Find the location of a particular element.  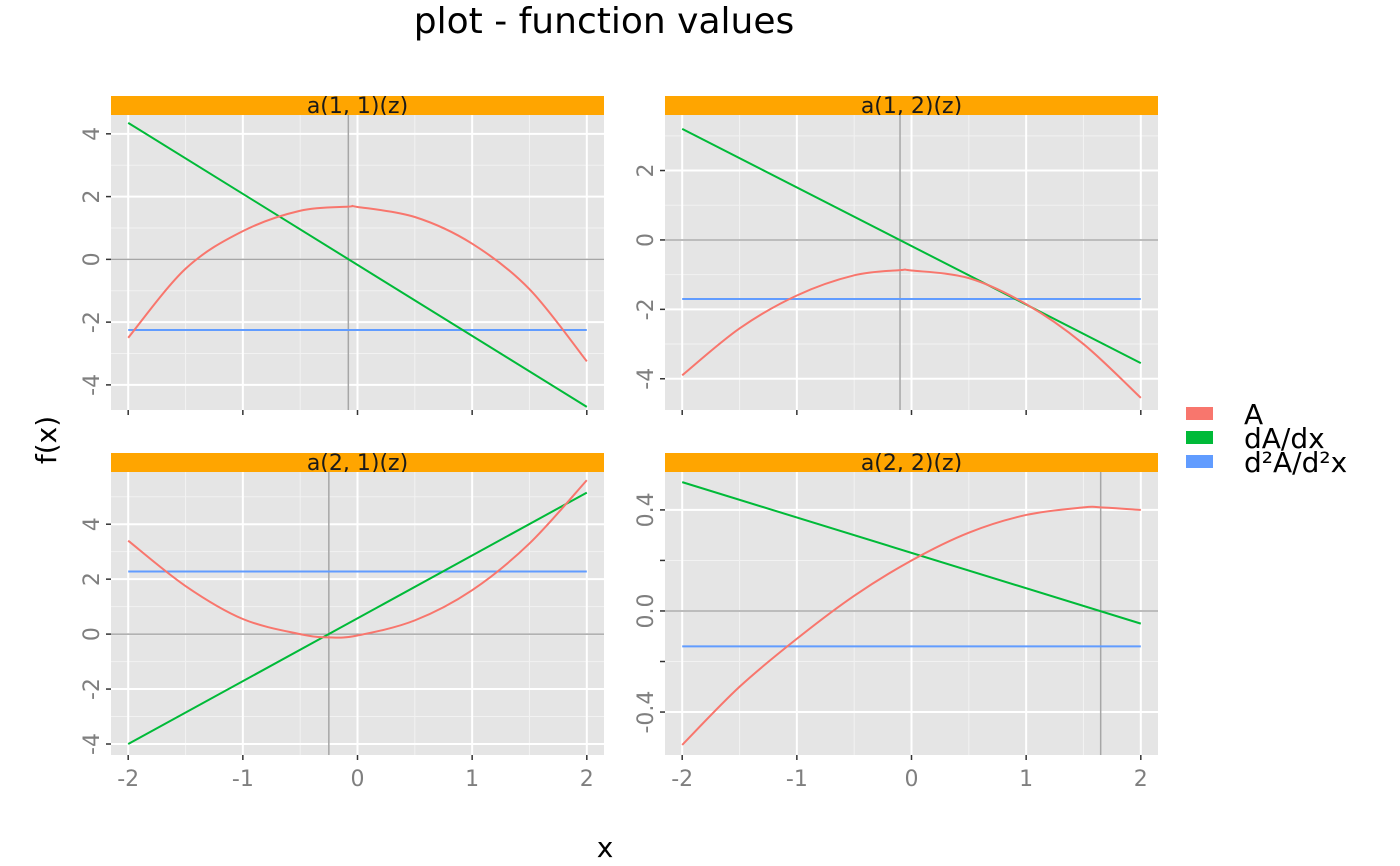

facet-strip-label: a(1, 2)(z) is located at coordinates (911, 106).